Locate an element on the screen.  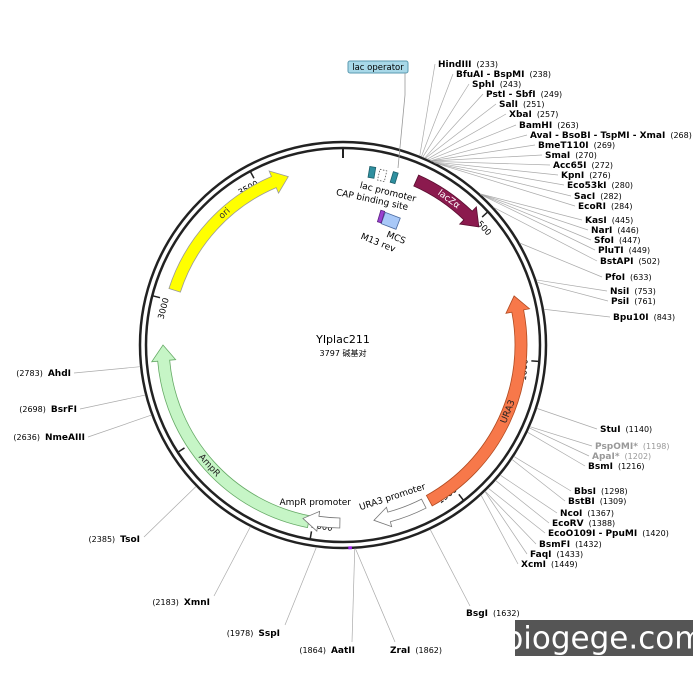
site-name: AhdI is located at coordinates (59, 374).